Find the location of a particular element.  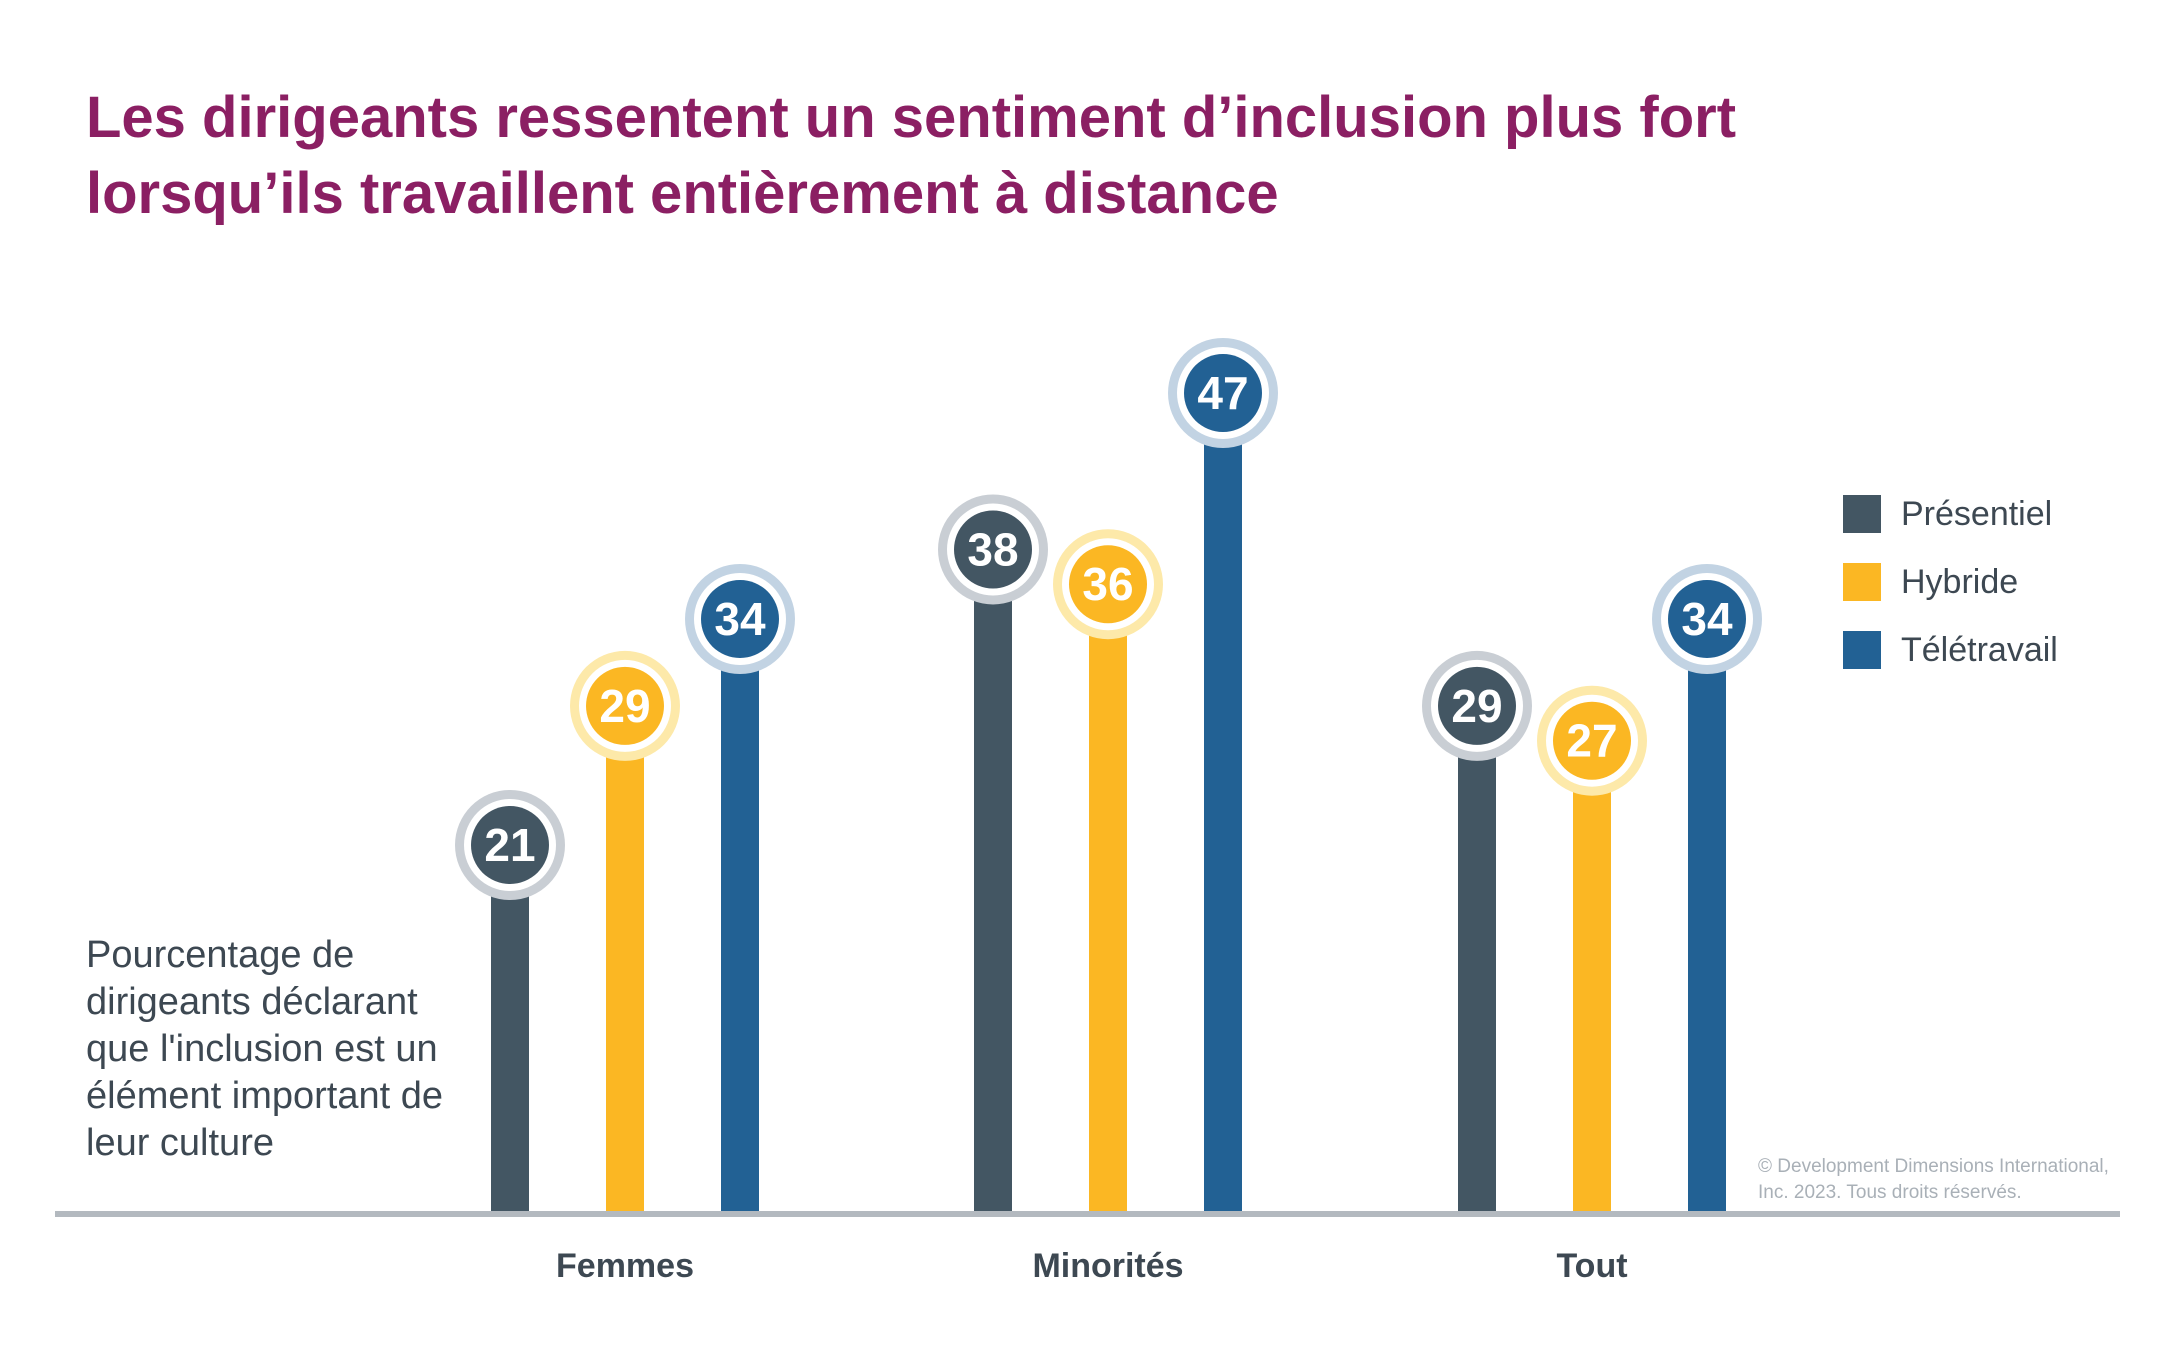

data-label: 21 is located at coordinates (509, 845).